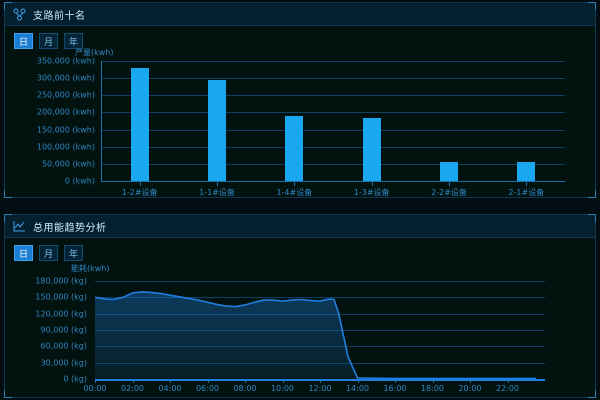 The width and height of the screenshot is (600, 400). Describe the element at coordinates (65, 130) in the screenshot. I see `y-axis-tick-label: 150,000 (kwh)` at that location.